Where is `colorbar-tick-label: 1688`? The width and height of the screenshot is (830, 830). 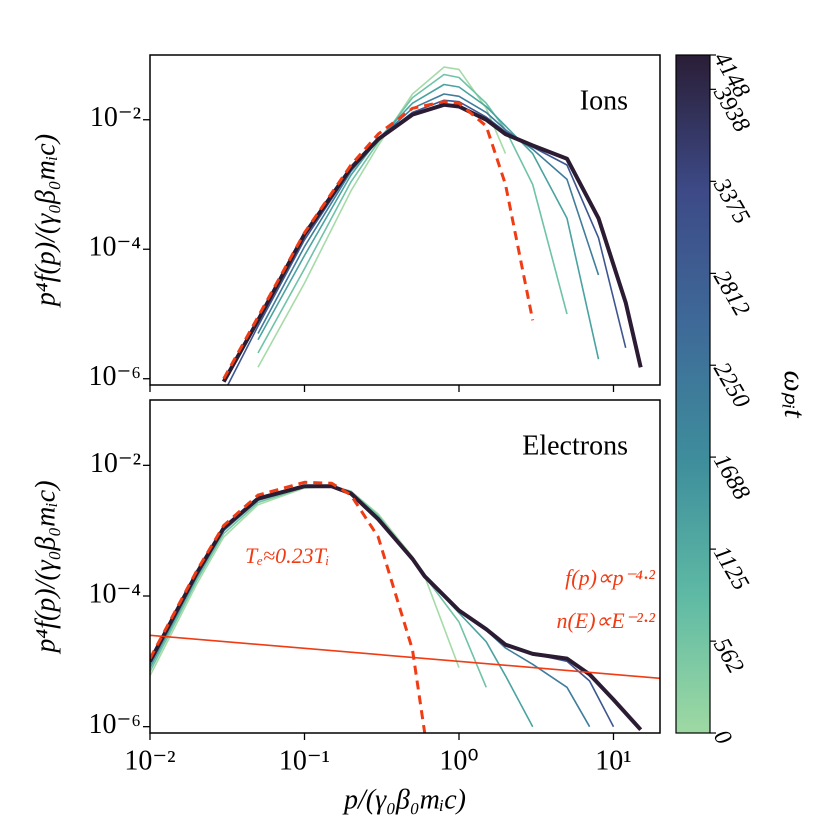 colorbar-tick-label: 1688 is located at coordinates (731, 477).